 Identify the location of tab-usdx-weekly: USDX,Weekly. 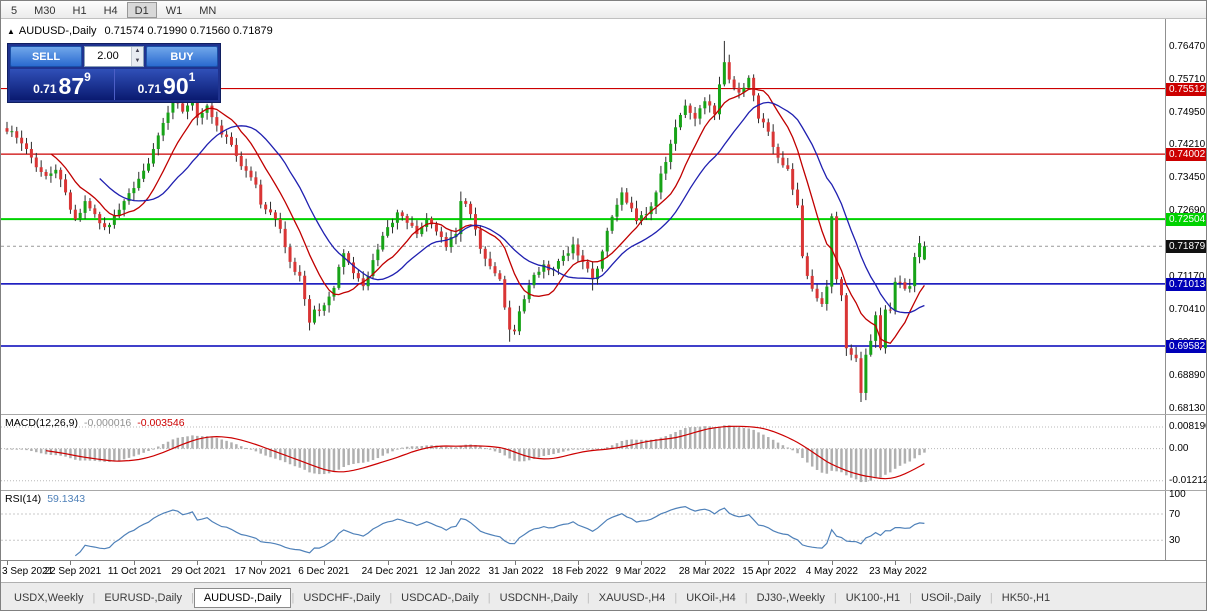
(49, 597).